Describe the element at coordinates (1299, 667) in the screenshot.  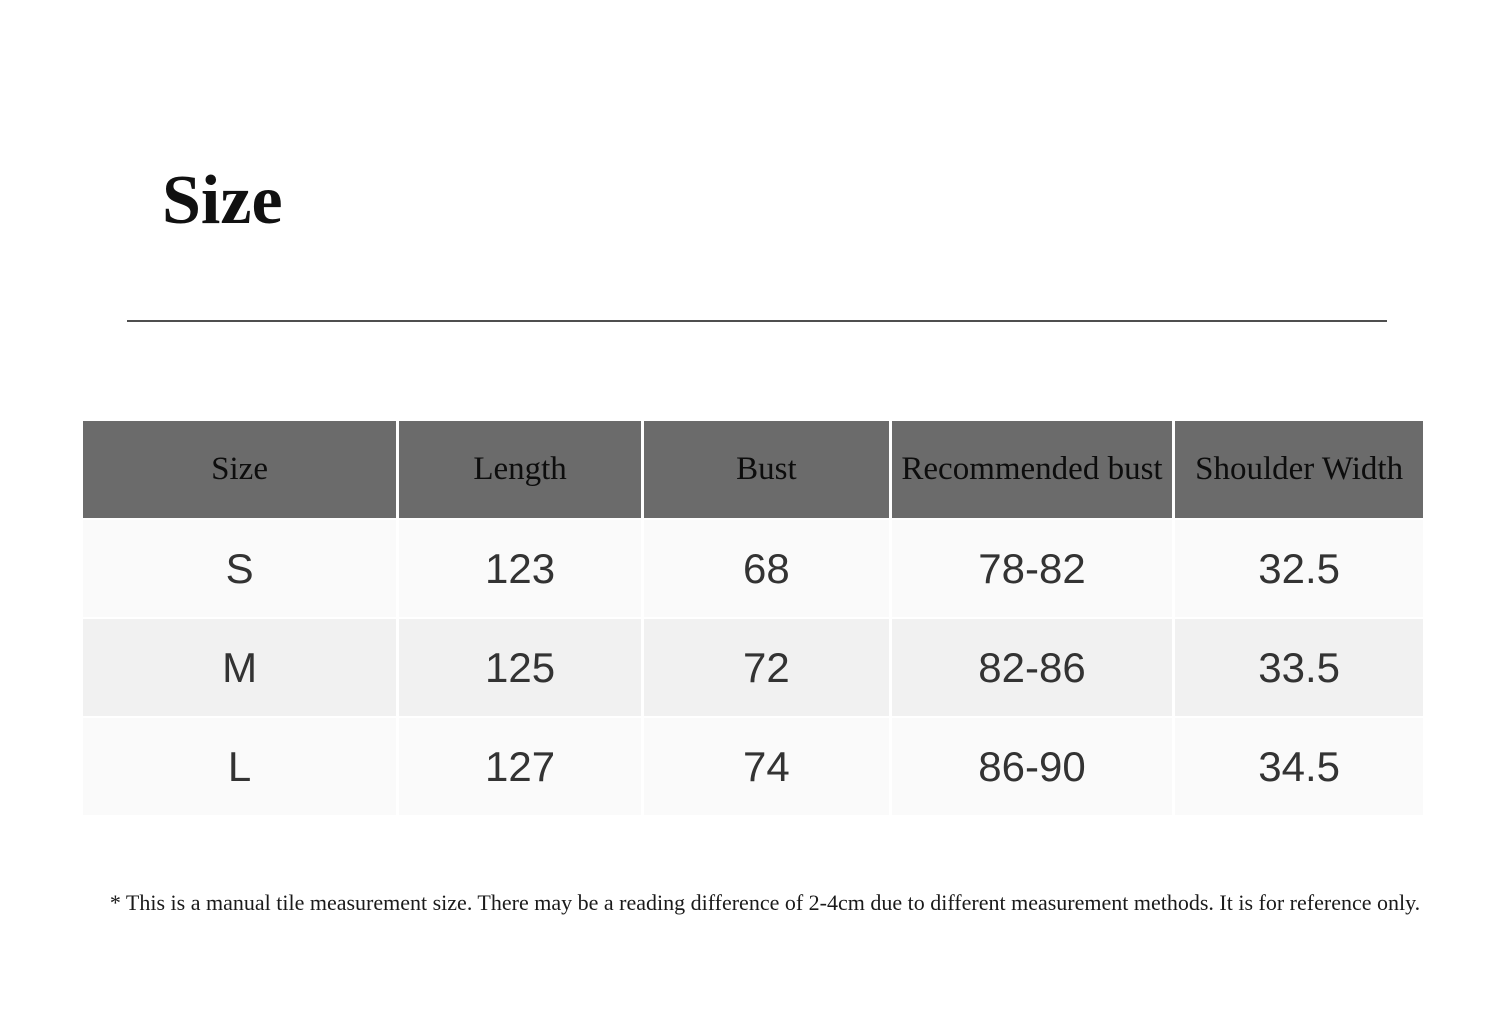
I see `cell-shoulder-width-m: 33.5` at that location.